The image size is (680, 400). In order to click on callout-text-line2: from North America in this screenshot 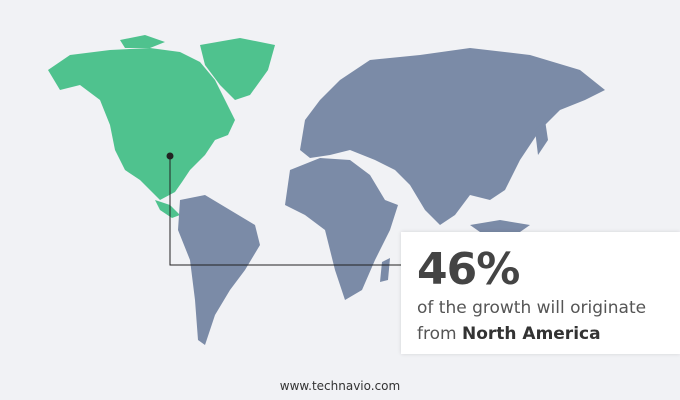, I will do `click(509, 334)`.